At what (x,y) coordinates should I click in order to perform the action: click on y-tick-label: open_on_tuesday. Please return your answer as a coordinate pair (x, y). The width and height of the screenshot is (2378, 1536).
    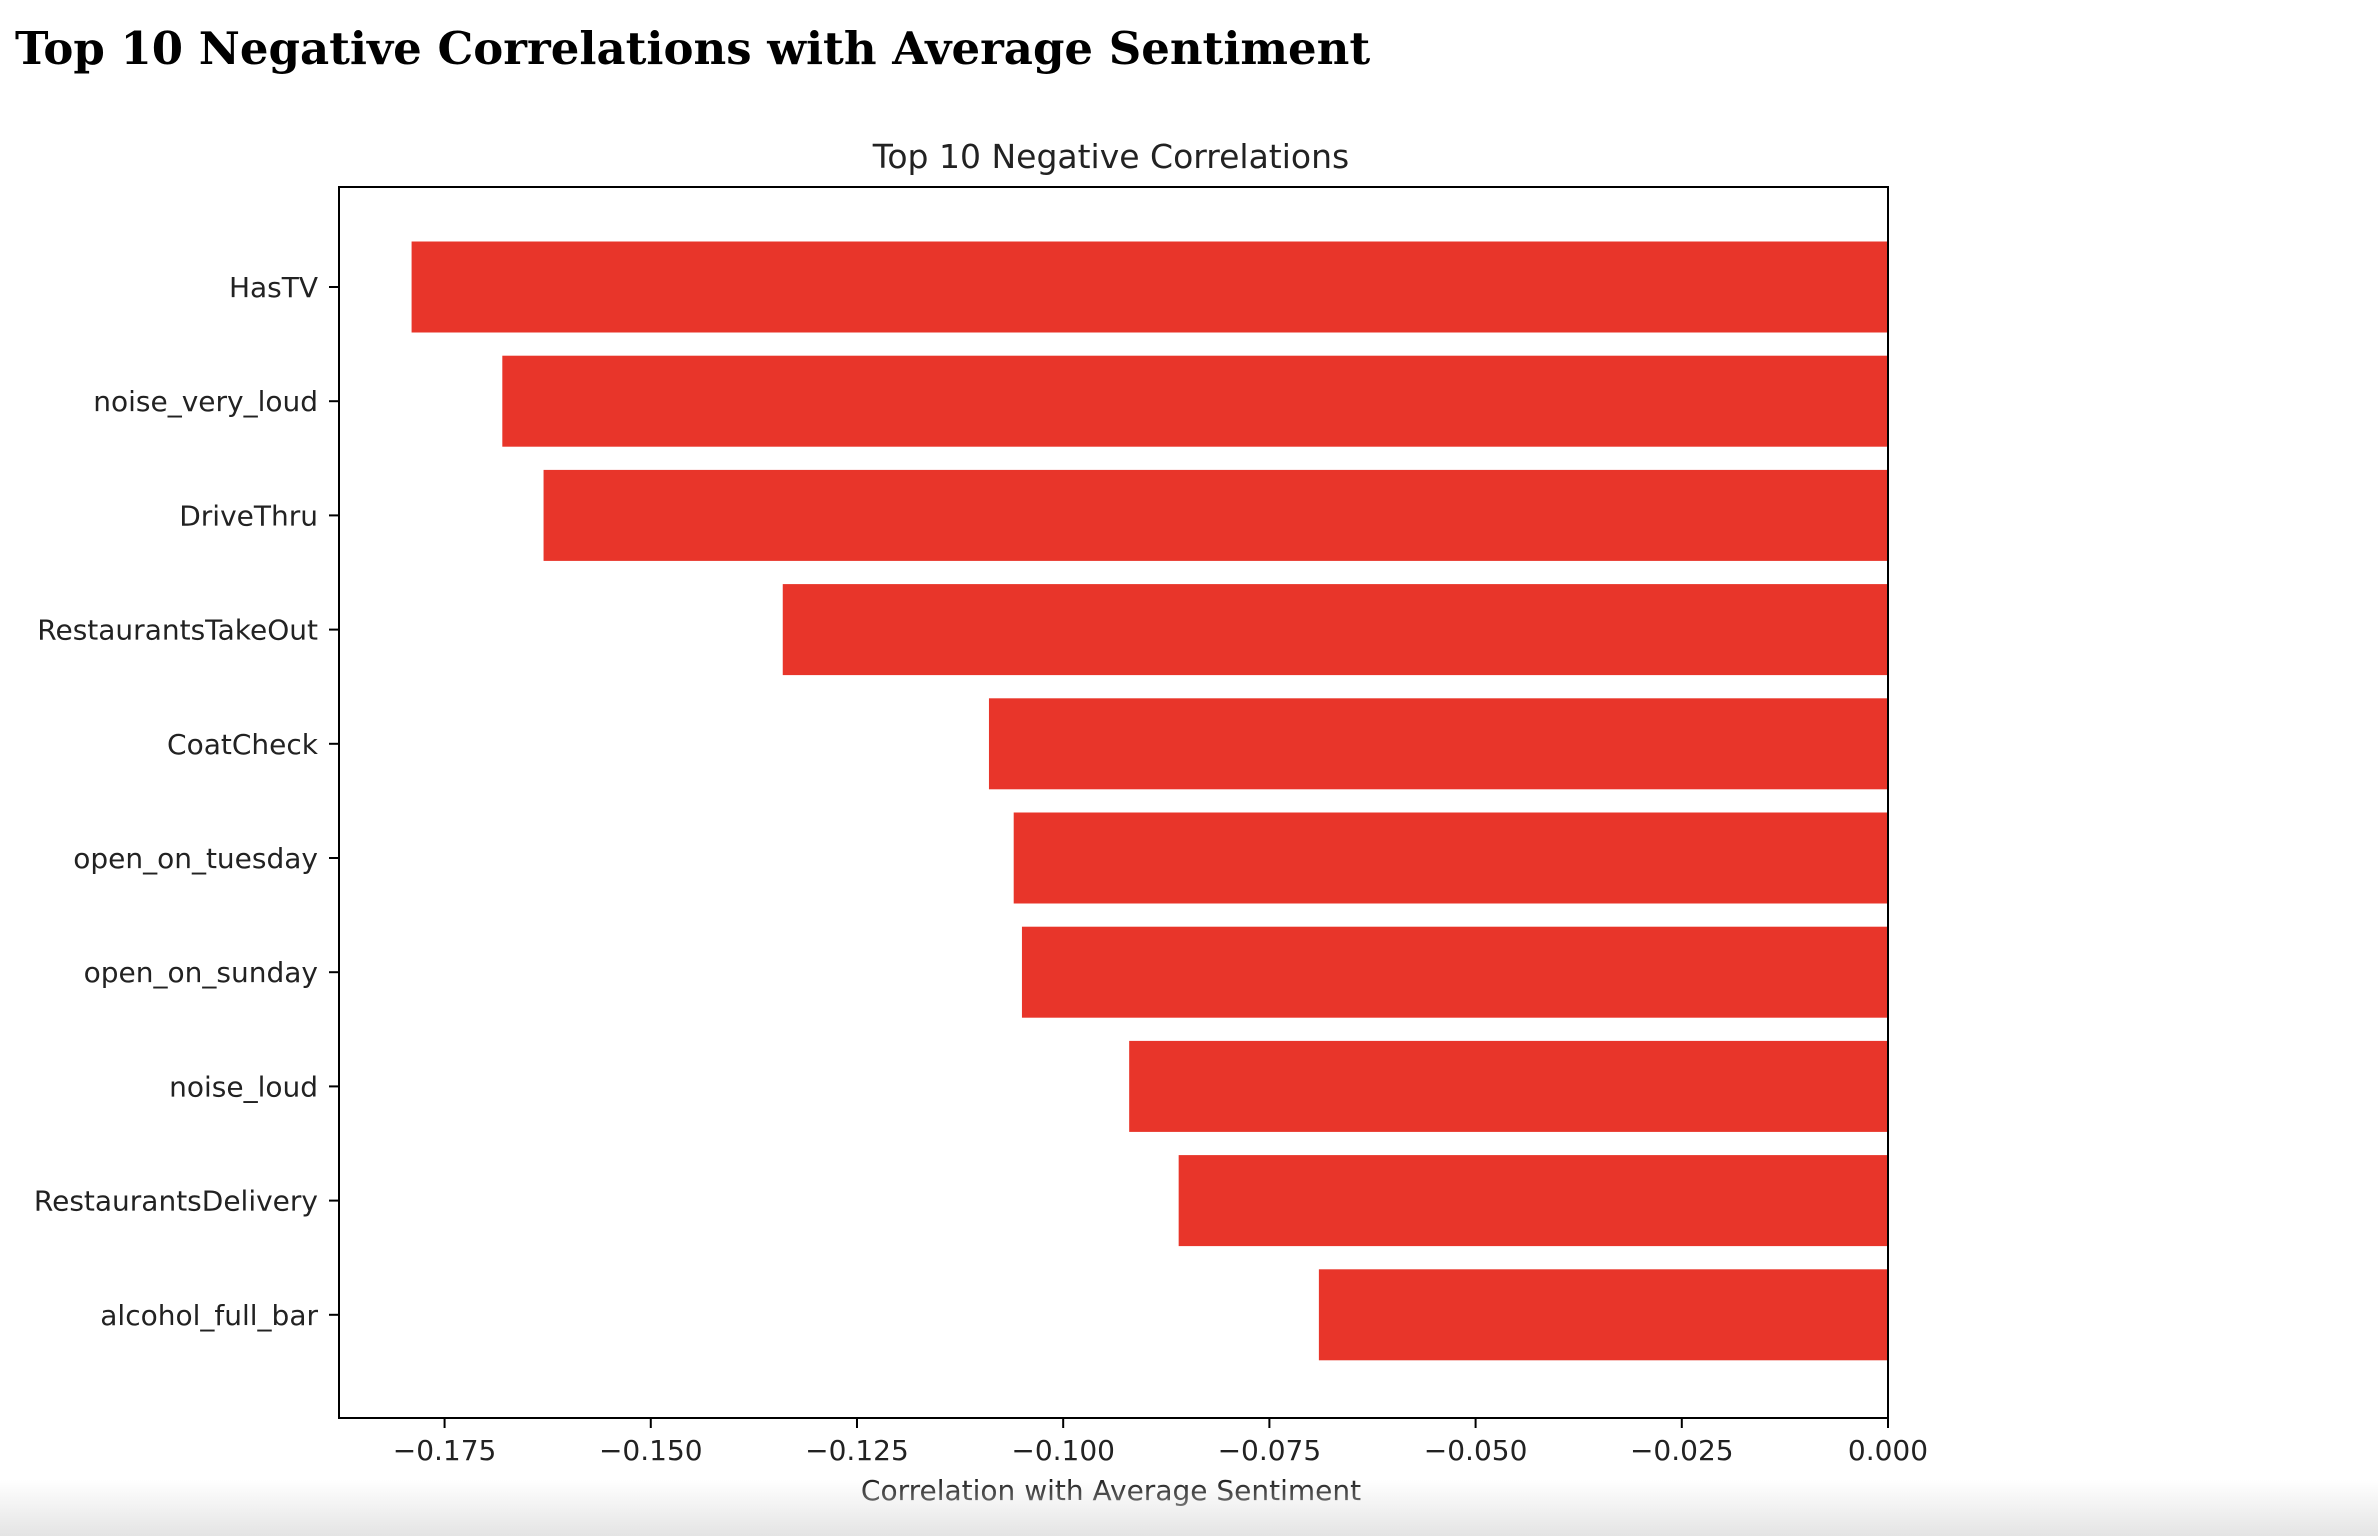
    Looking at the image, I should click on (195, 858).